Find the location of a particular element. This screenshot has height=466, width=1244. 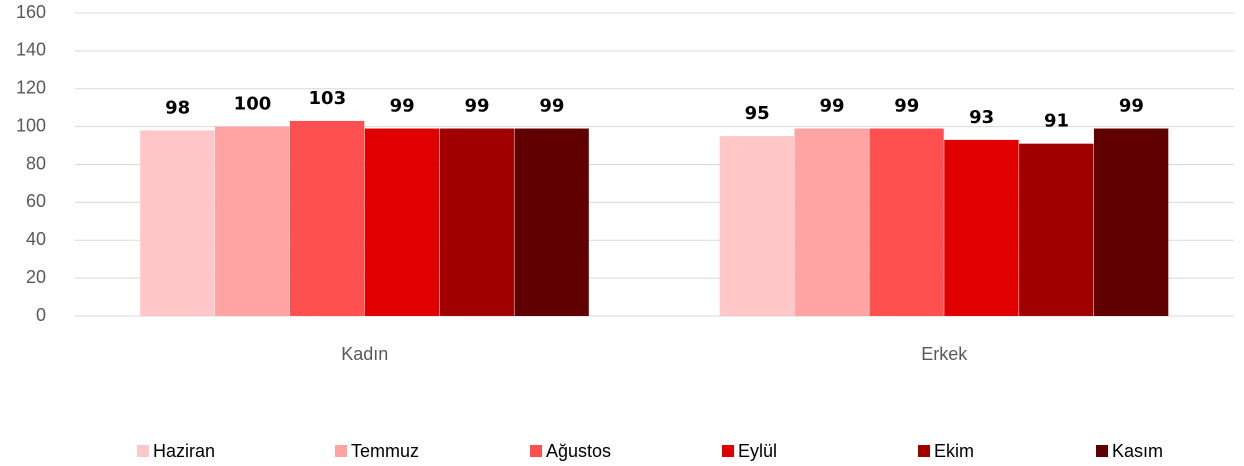

y-tick-label: 40 is located at coordinates (36, 239).